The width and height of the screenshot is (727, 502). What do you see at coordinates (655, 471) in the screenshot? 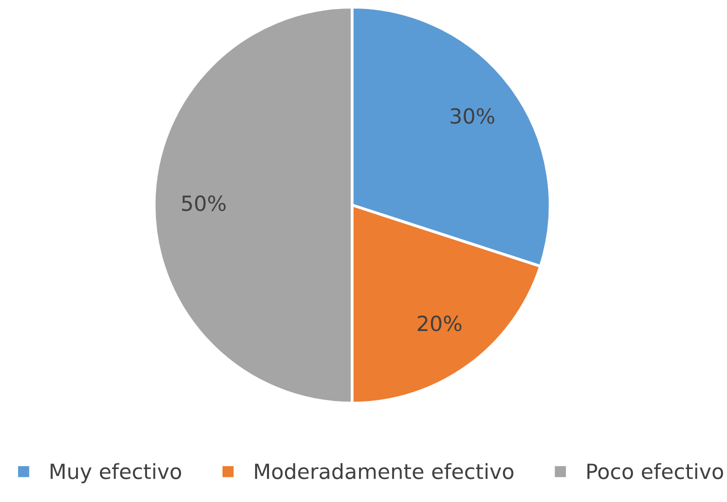
I see `legend-label: Poco efectivo` at bounding box center [655, 471].